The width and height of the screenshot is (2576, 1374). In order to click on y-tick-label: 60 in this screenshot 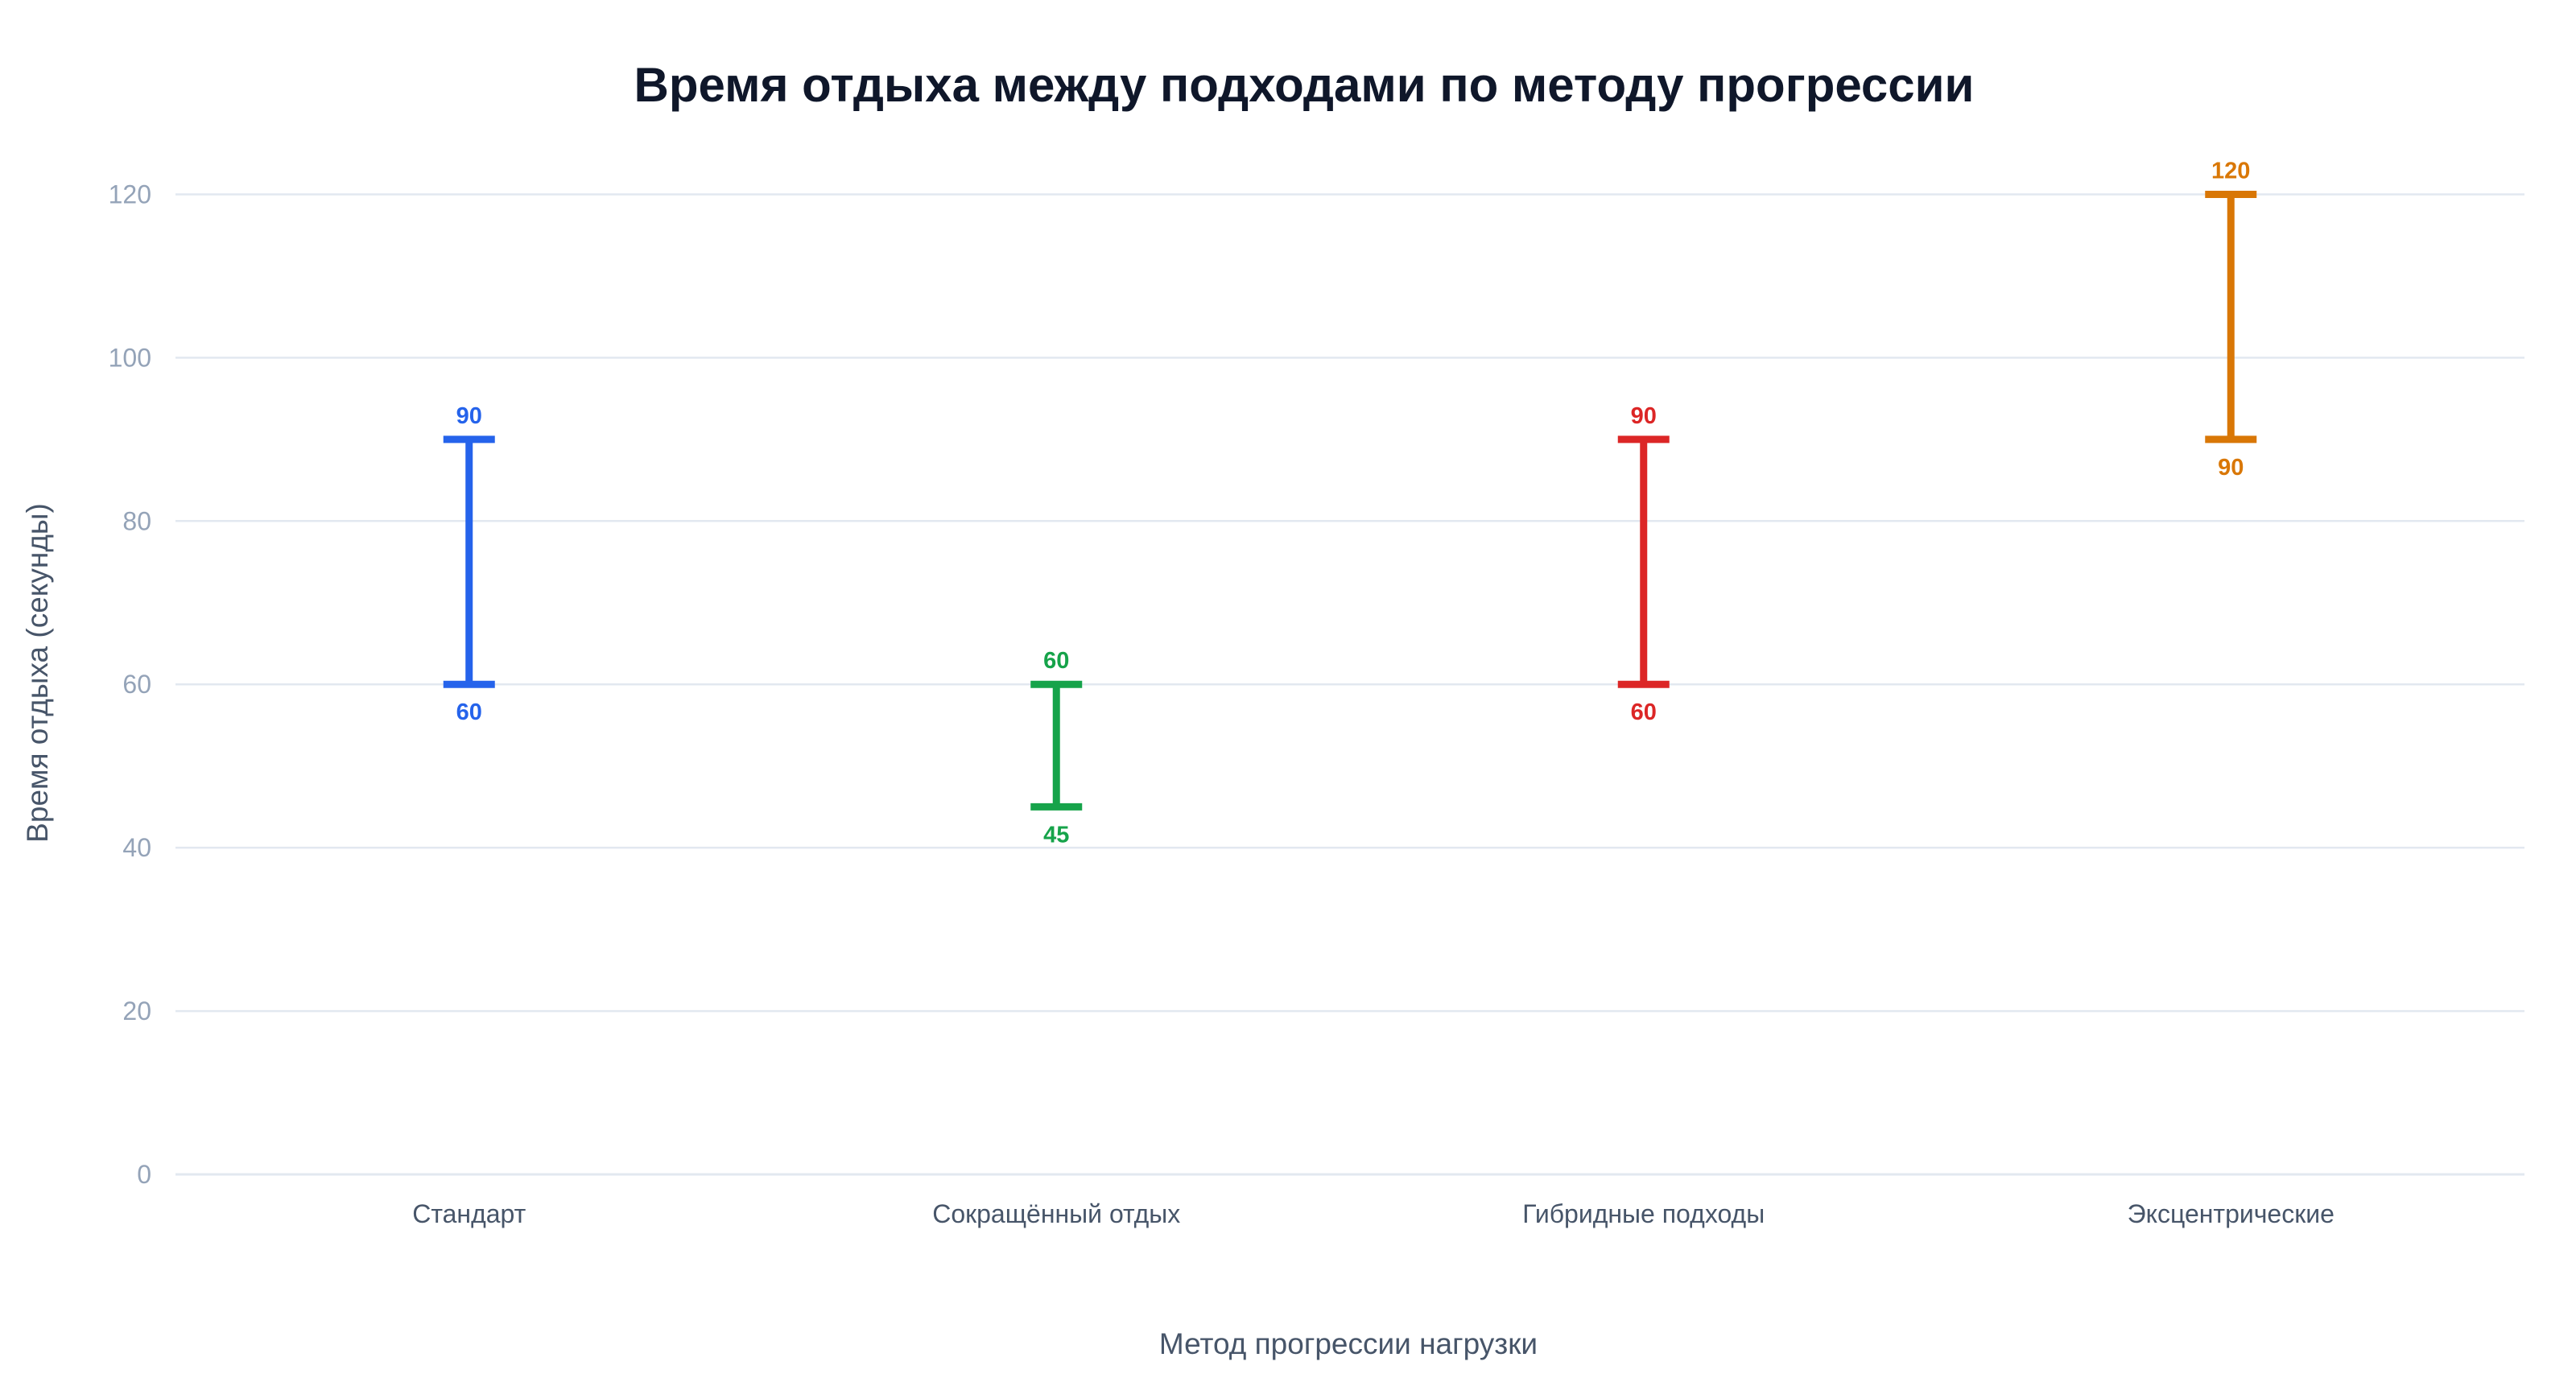, I will do `click(136, 684)`.